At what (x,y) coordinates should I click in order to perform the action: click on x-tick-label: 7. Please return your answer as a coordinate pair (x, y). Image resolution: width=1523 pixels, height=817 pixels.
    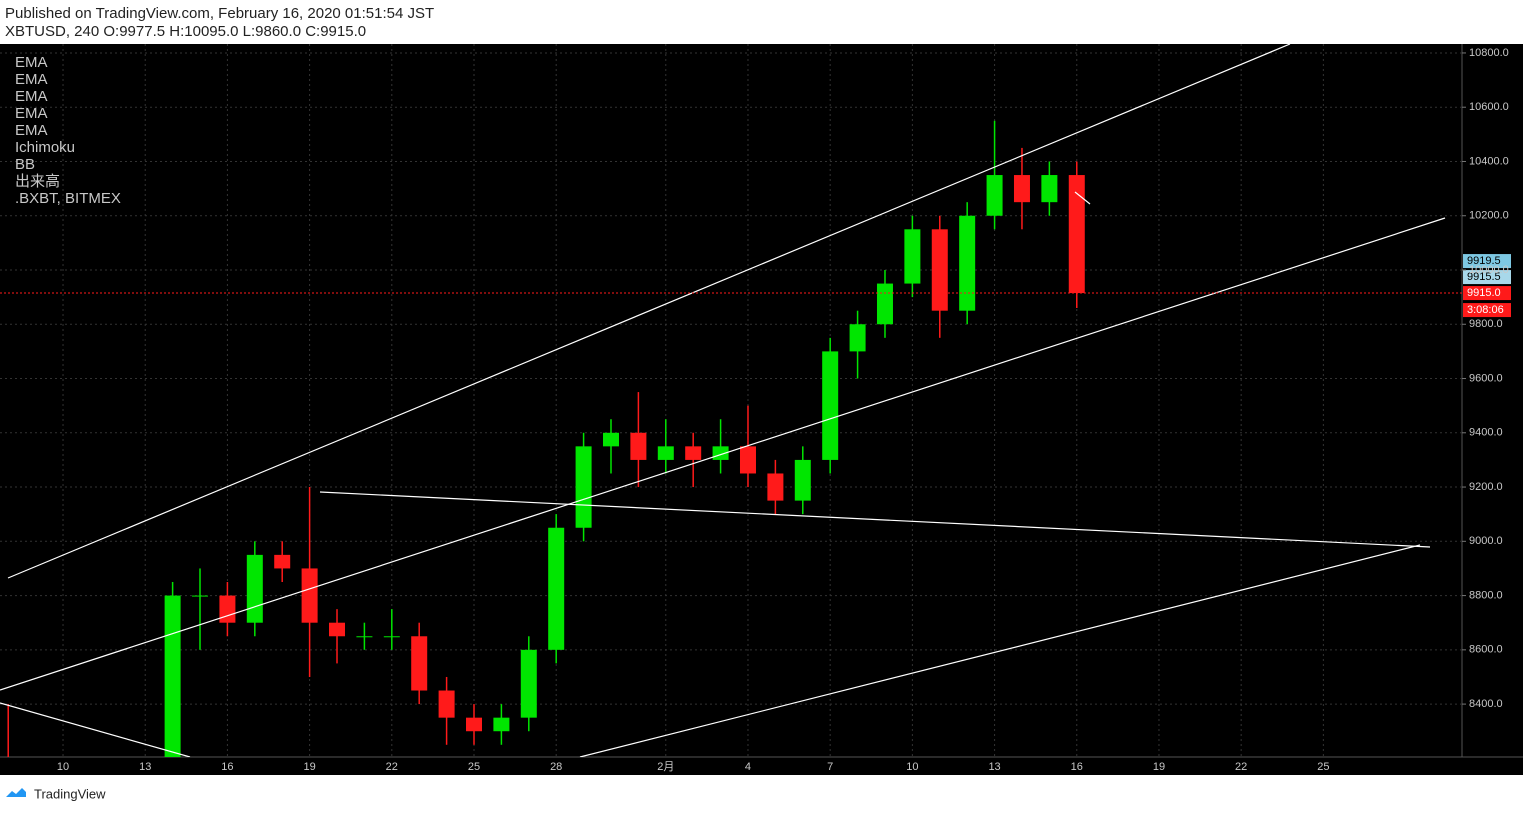
    Looking at the image, I should click on (830, 767).